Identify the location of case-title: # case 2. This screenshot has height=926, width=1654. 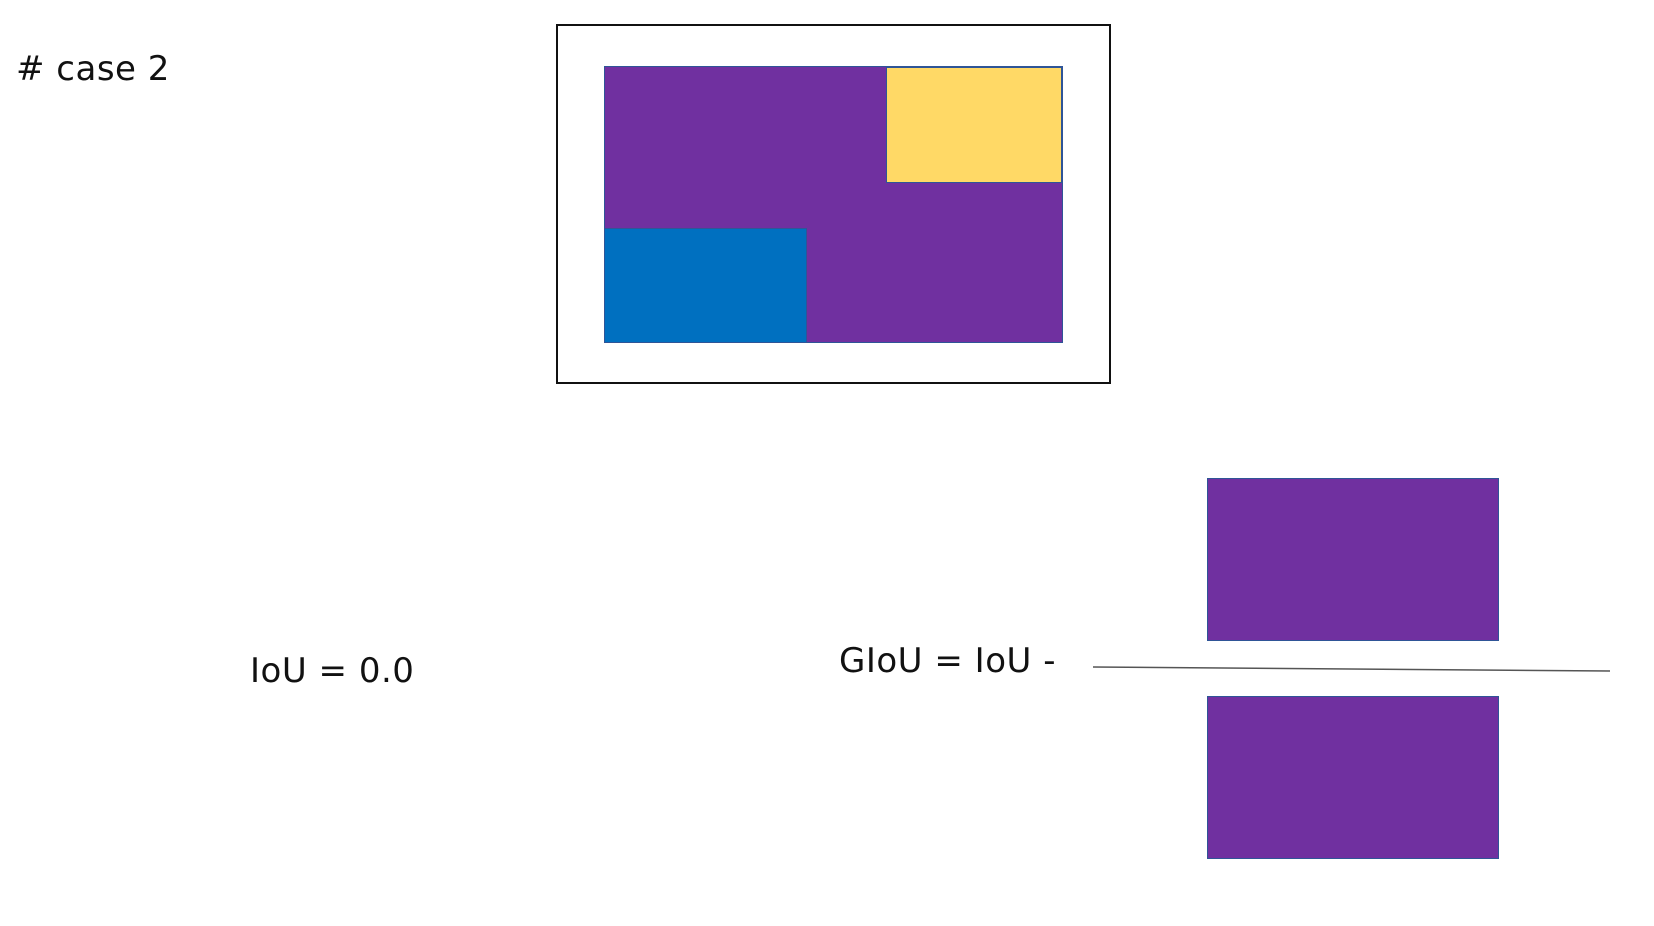
(93, 69).